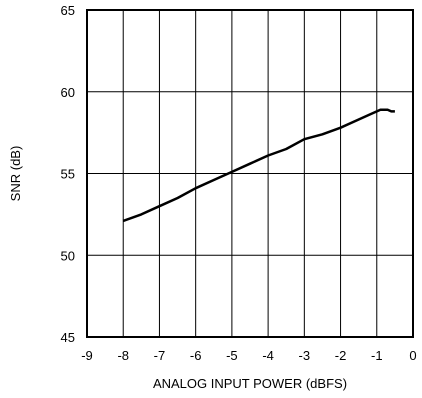  Describe the element at coordinates (412, 355) in the screenshot. I see `x-tick-label: 0` at that location.